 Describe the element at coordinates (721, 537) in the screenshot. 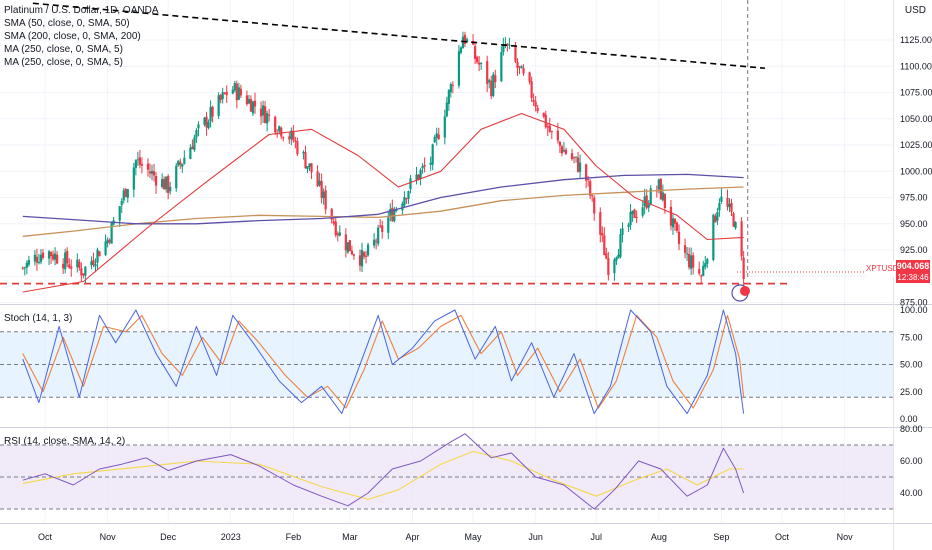

I see `time-tick-11: Sep` at that location.